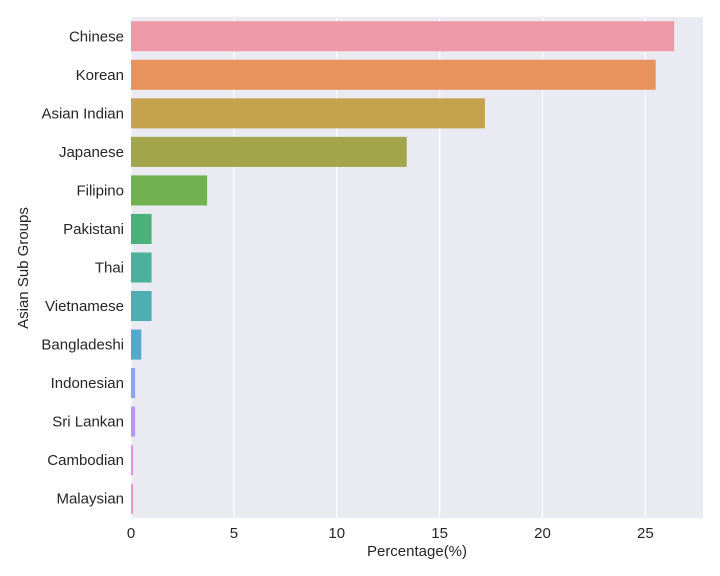 The image size is (720, 576). I want to click on y-axis-label: Asian Sub Groups, so click(23, 268).